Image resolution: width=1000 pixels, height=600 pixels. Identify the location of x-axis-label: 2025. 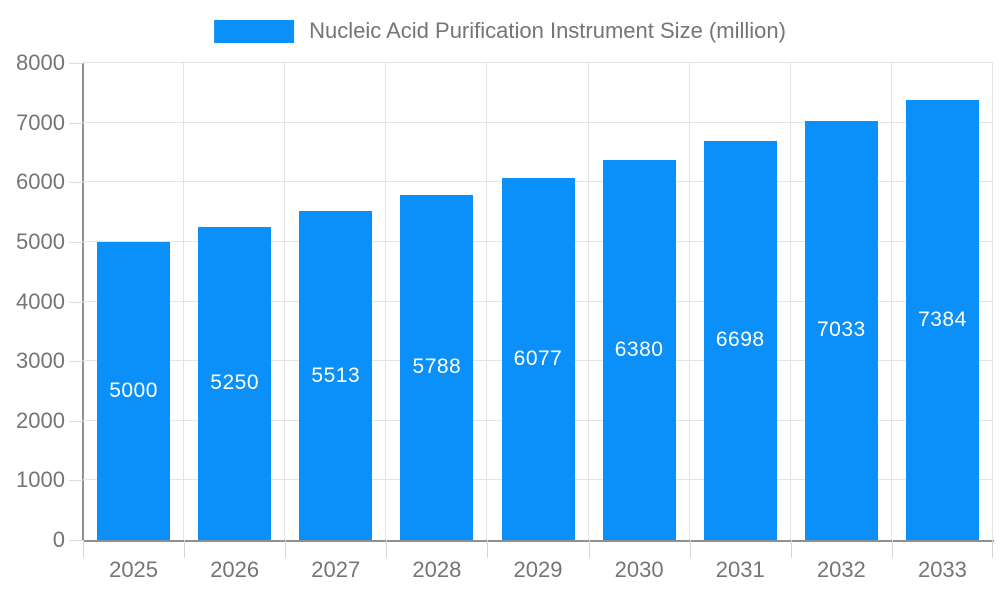
(134, 569).